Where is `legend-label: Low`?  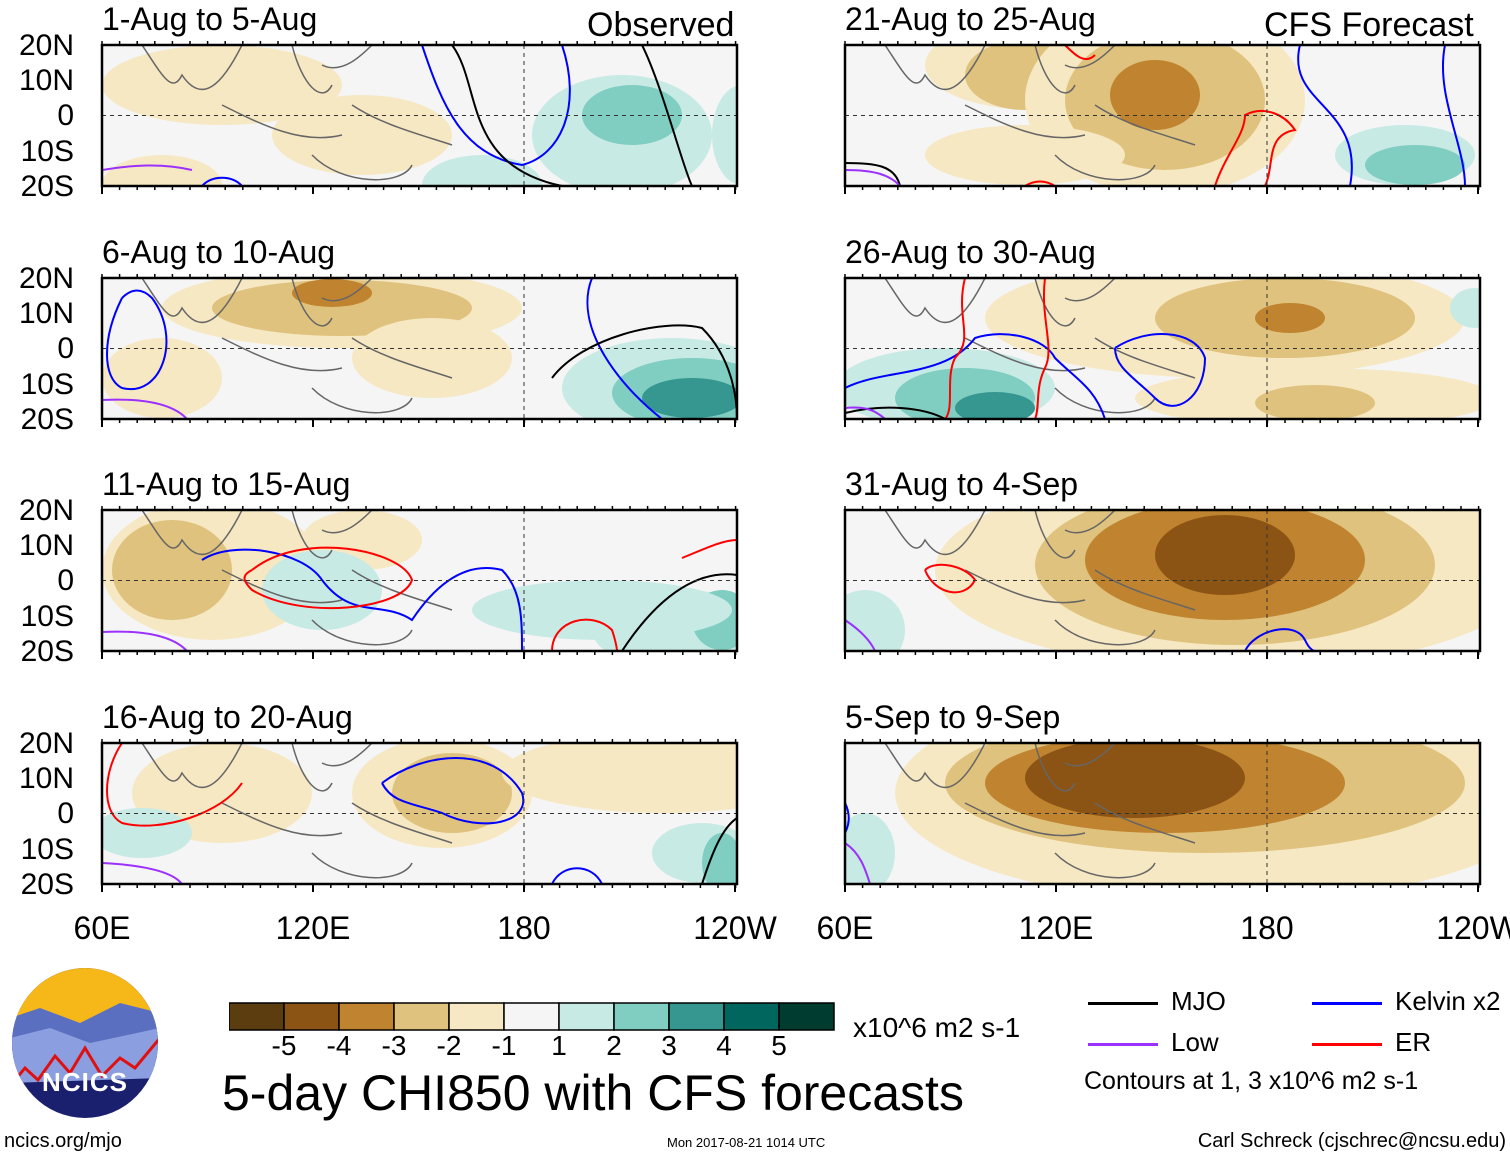
legend-label: Low is located at coordinates (1195, 1042).